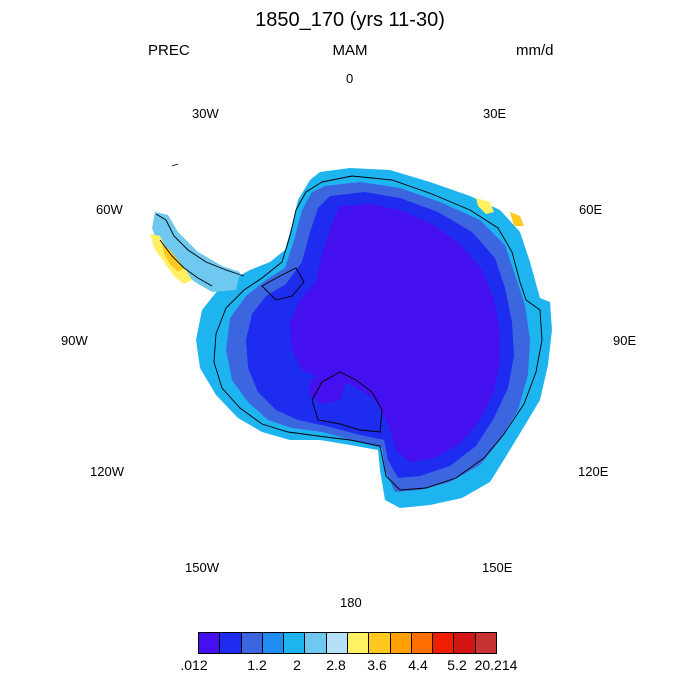 The height and width of the screenshot is (700, 700). Describe the element at coordinates (169, 50) in the screenshot. I see `variable-label: PREC` at that location.